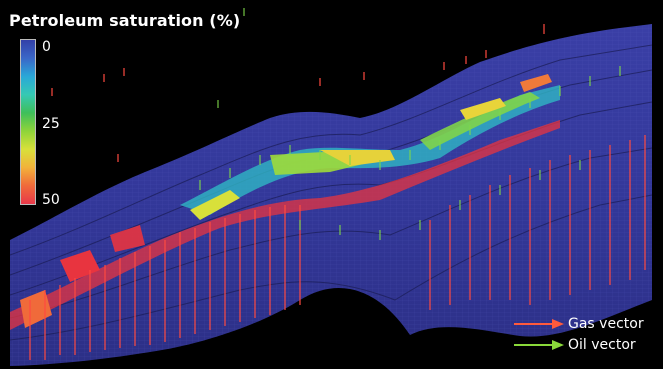  I want to click on legend-gas-label: Gas vector, so click(606, 324).